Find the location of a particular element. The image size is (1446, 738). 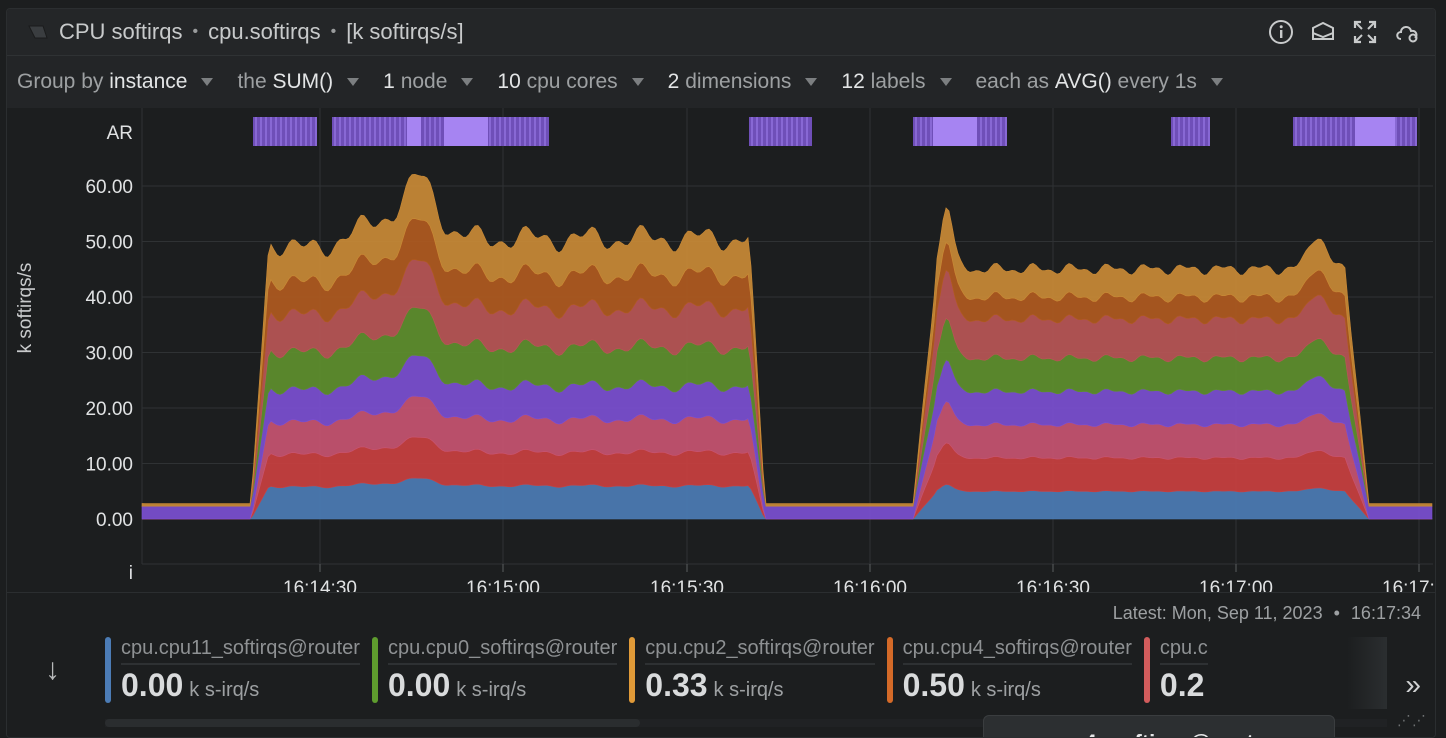

y-tick-label: 10.00 is located at coordinates (109, 465).